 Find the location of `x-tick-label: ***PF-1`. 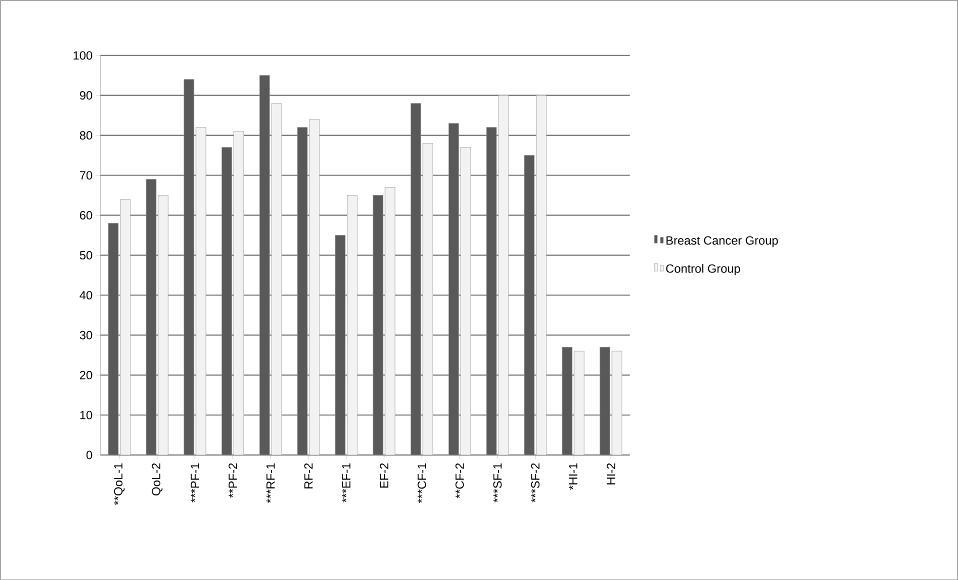

x-tick-label: ***PF-1 is located at coordinates (195, 482).